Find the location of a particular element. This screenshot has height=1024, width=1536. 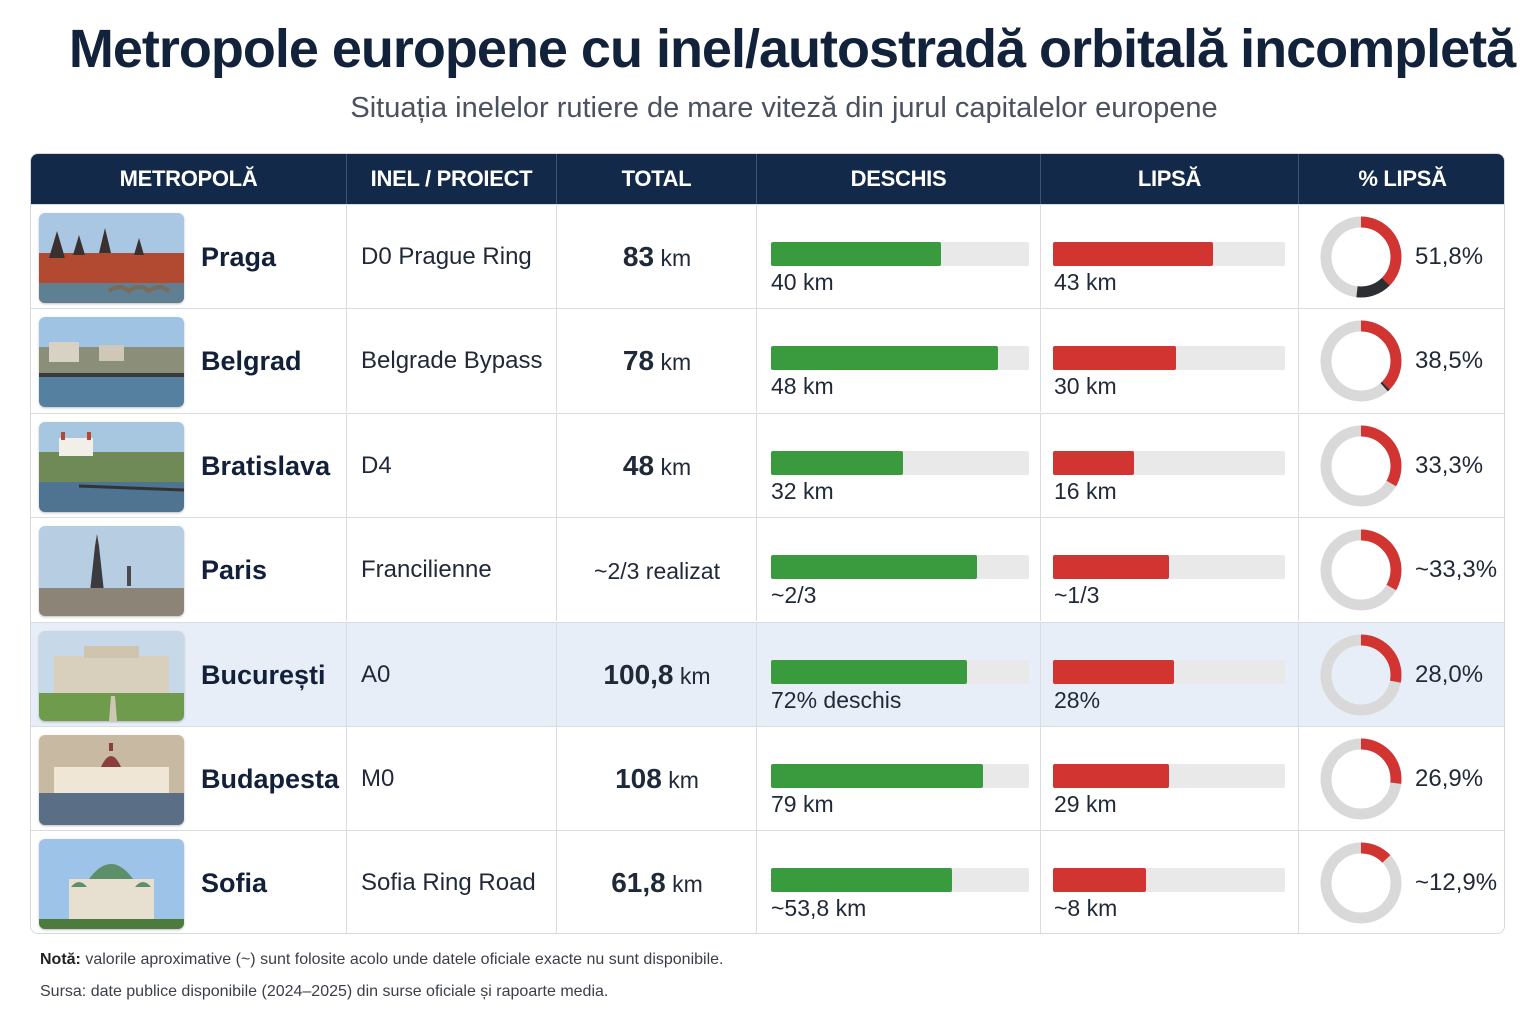

donut-missing-arc-extra is located at coordinates (1361, 257).